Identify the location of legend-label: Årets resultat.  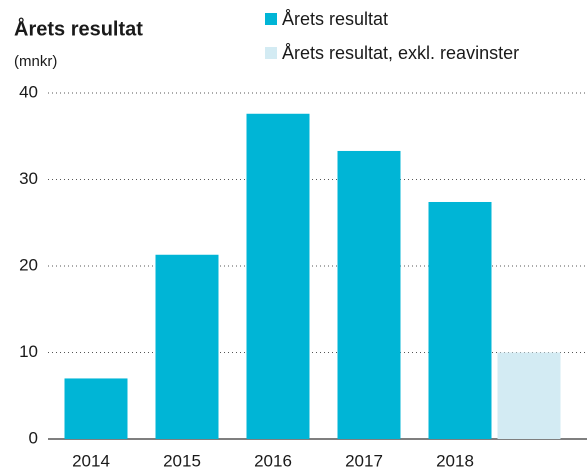
(335, 19).